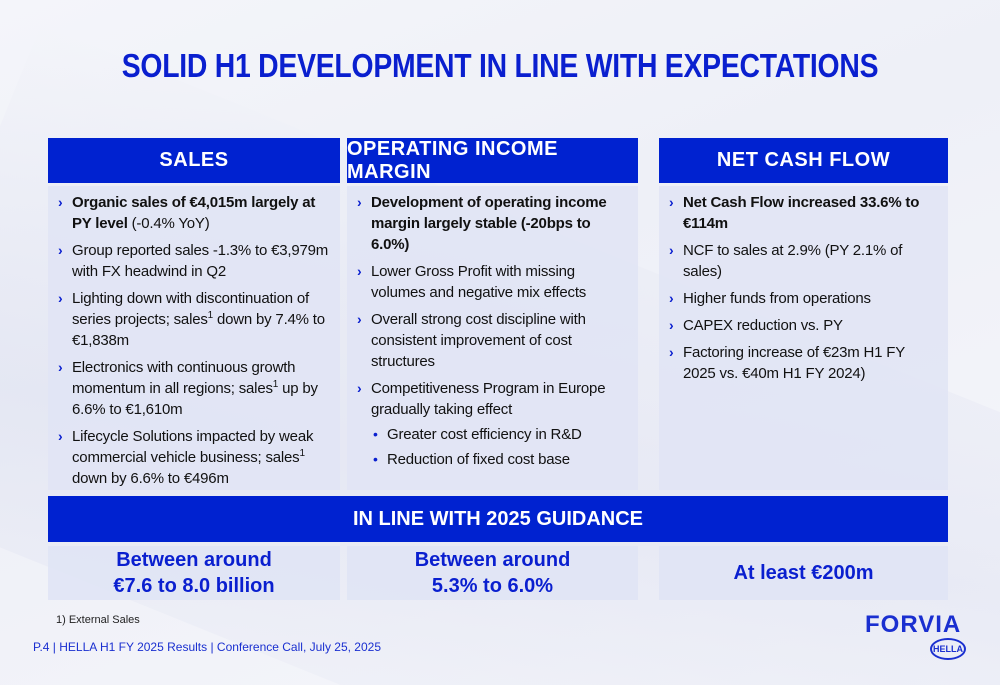 This screenshot has height=685, width=1000. I want to click on ncf-bullet: › CAPEX reduction vs. PY, so click(756, 325).